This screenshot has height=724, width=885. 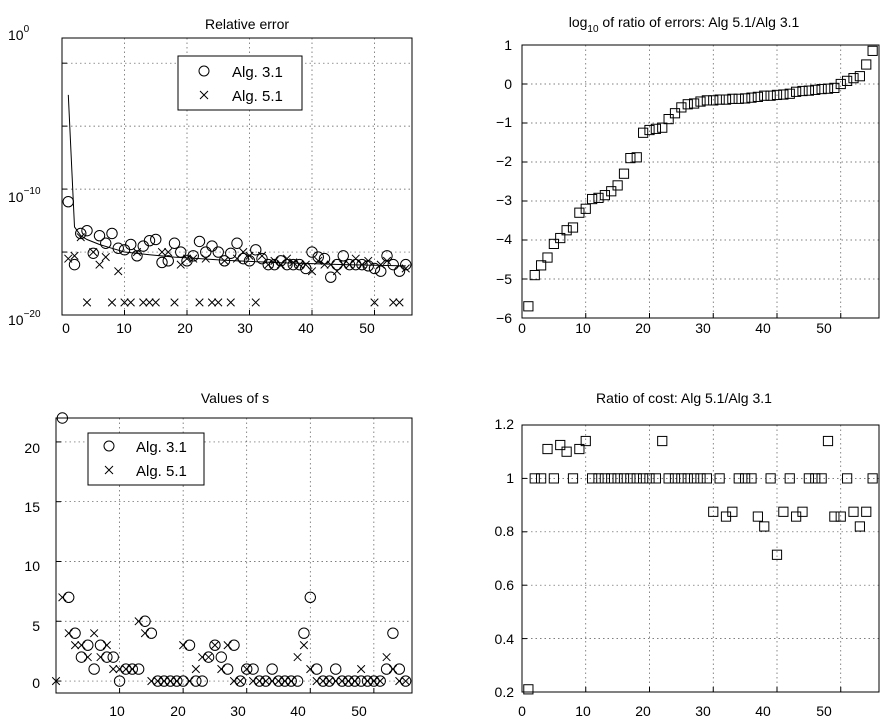 What do you see at coordinates (306, 328) in the screenshot?
I see `panel-1-xtick-label: 40` at bounding box center [306, 328].